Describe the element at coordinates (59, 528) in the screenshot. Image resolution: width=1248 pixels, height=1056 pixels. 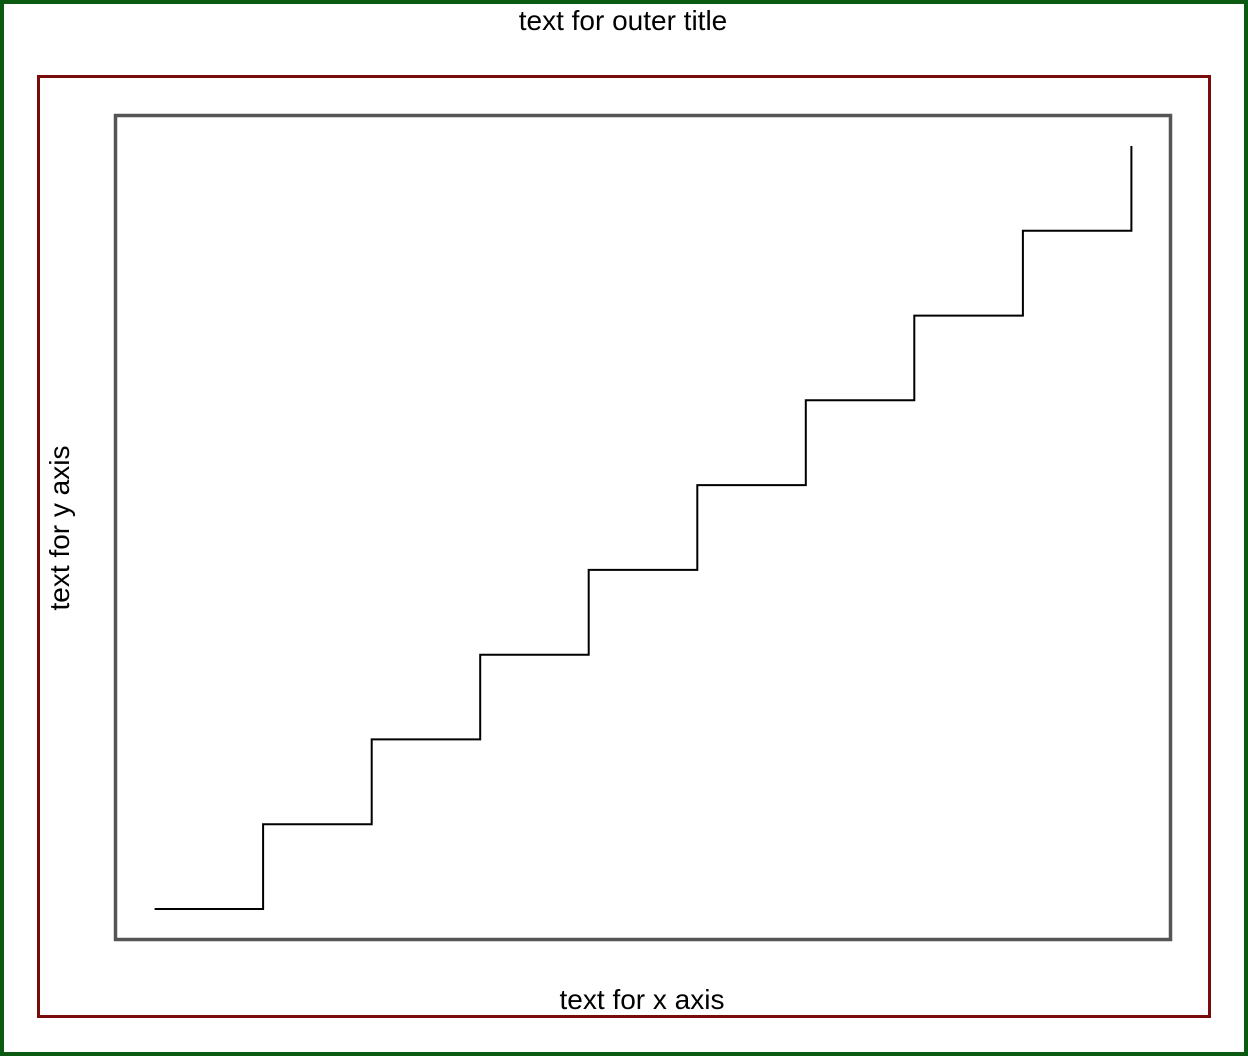
I see `y-axis-label: text for y axis` at that location.